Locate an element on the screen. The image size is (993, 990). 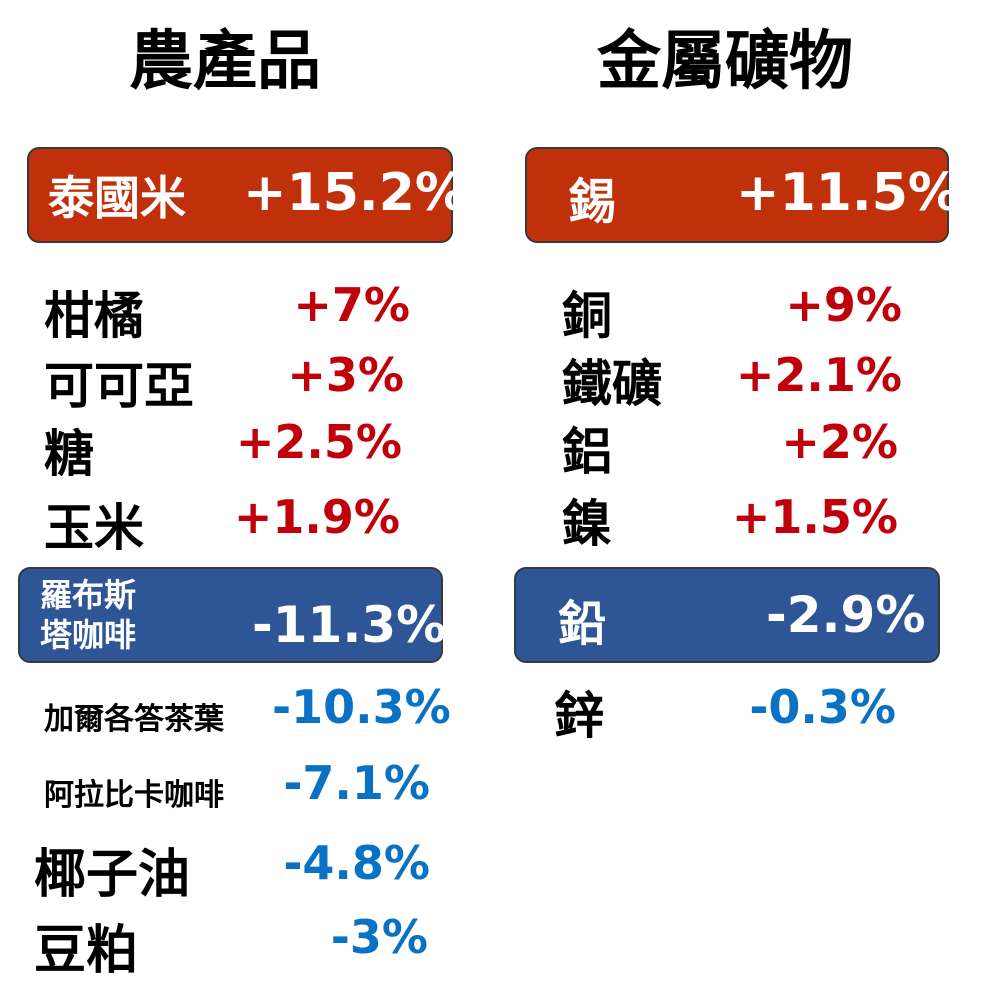
metals-loss-name: 鋅 is located at coordinates (579, 716).